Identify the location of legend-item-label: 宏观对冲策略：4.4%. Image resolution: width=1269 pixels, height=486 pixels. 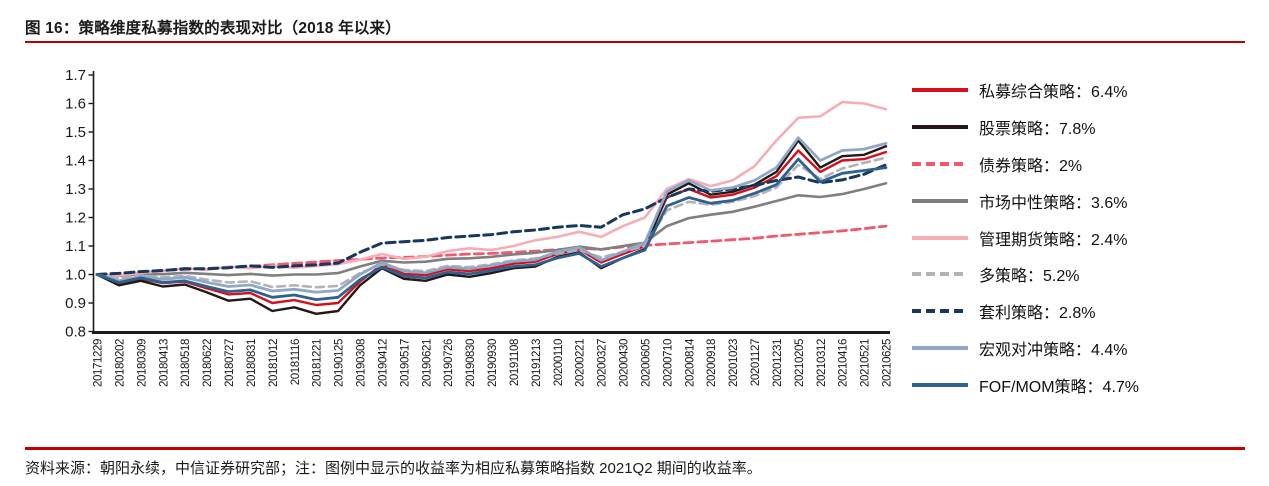
(1053, 350).